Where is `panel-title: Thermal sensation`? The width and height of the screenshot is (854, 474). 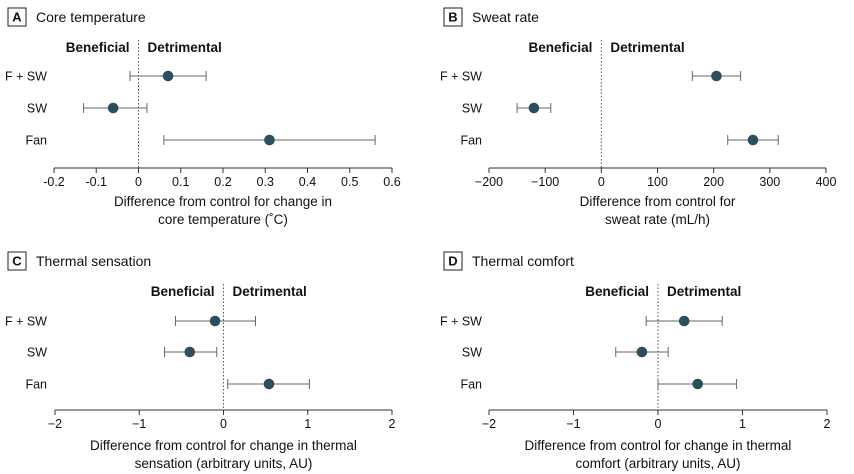 panel-title: Thermal sensation is located at coordinates (93, 261).